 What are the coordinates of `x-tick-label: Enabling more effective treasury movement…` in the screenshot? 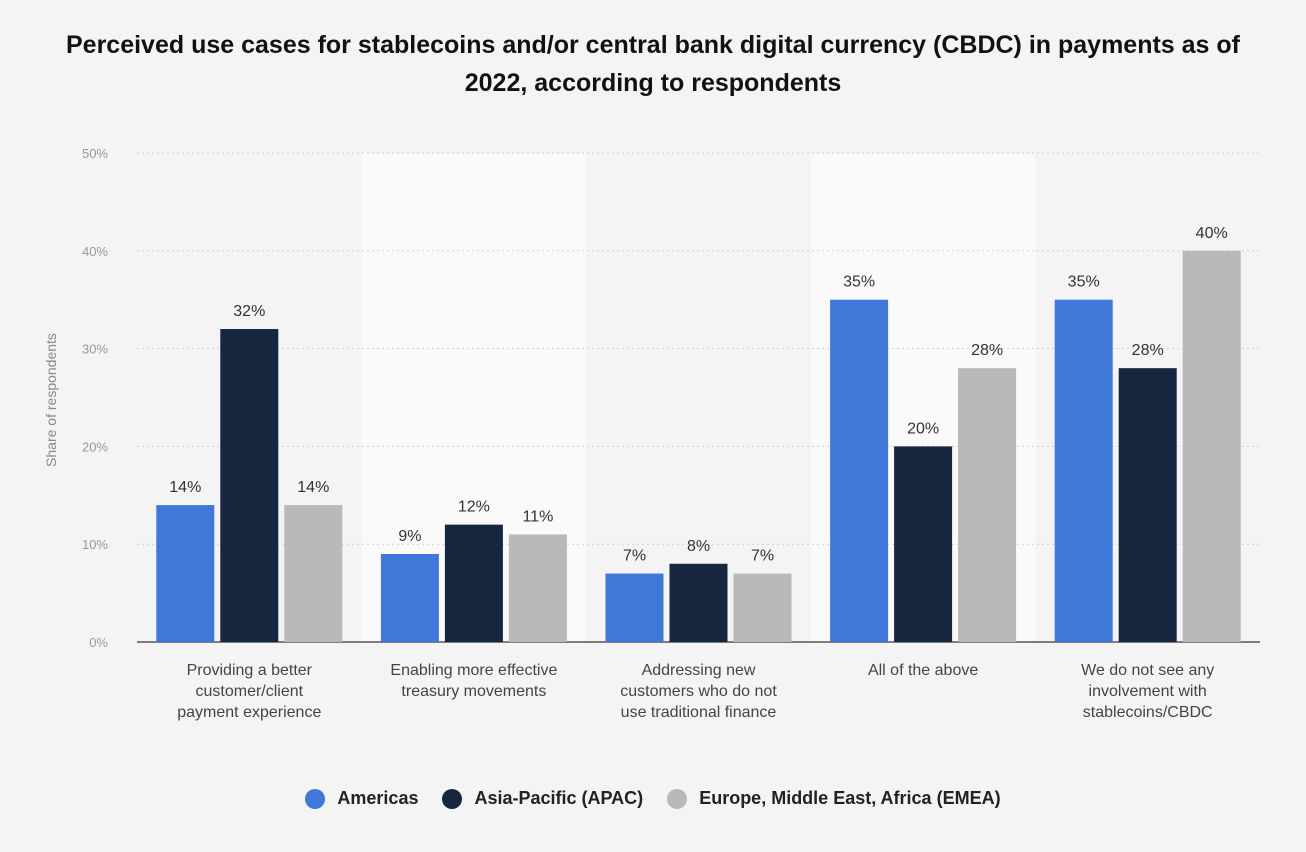 It's located at (474, 681).